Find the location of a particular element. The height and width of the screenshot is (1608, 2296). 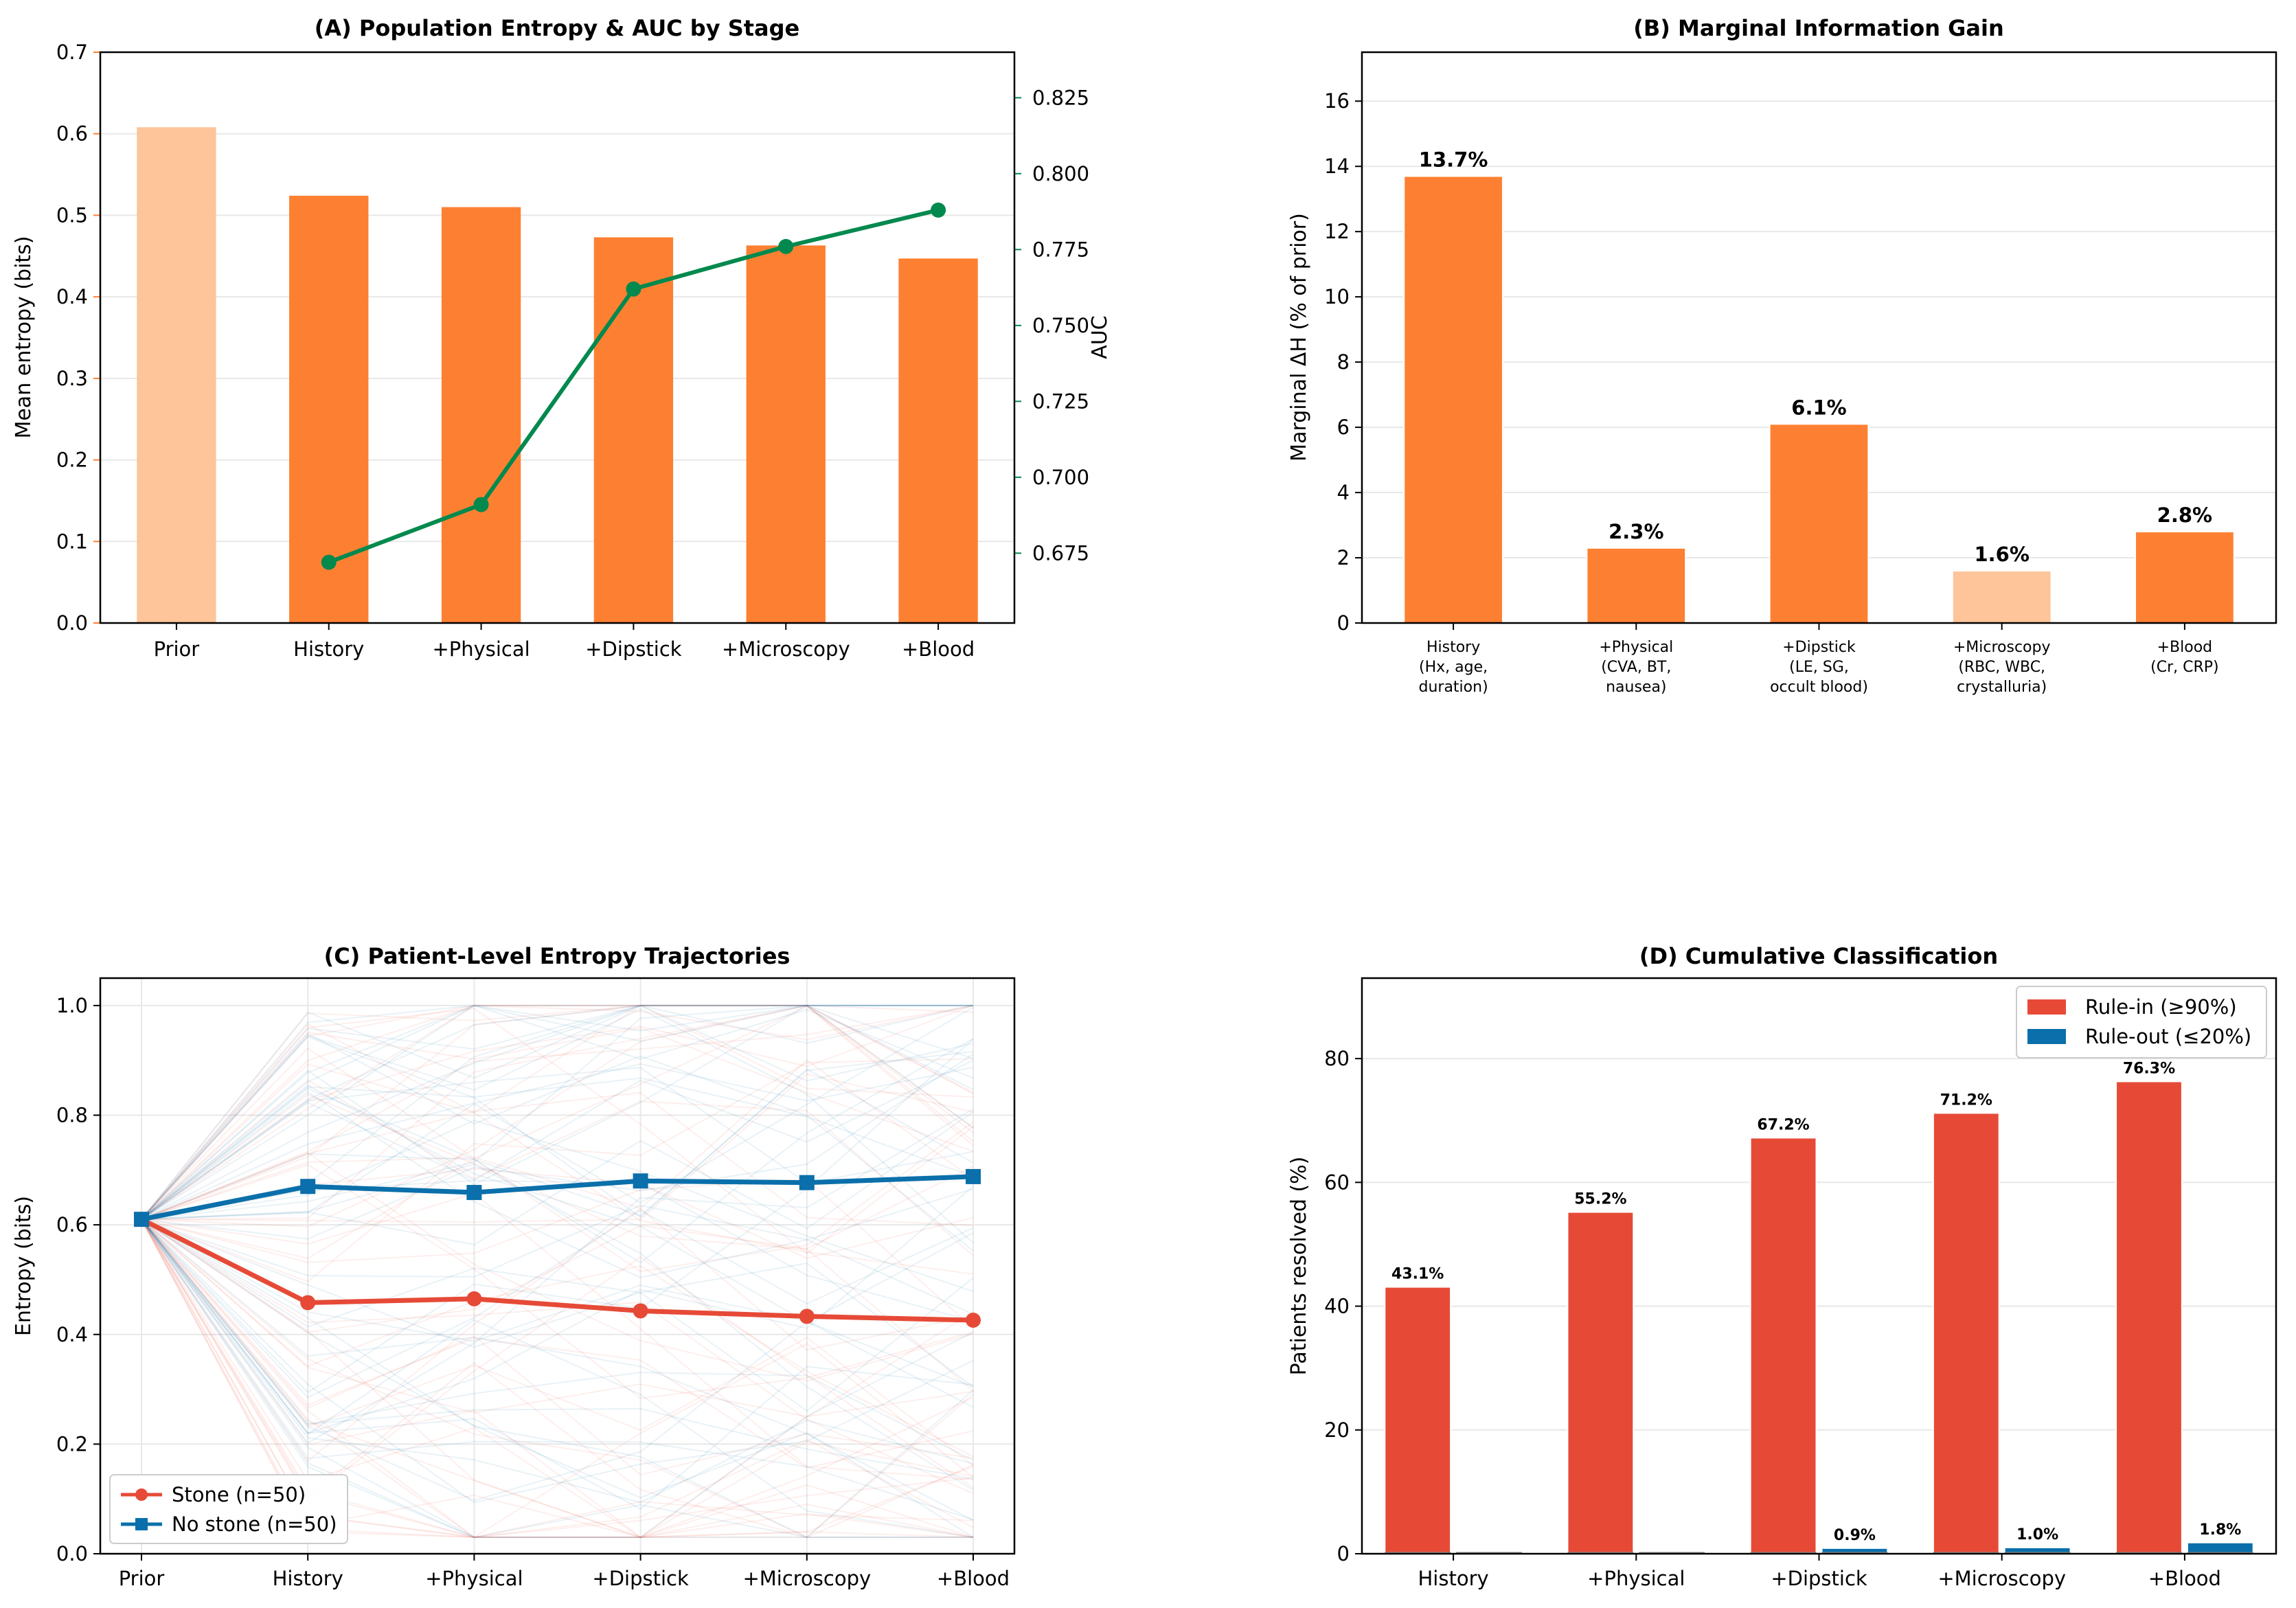

panel-d-y-axis-label: Patients resolved (%) is located at coordinates (1299, 1266).